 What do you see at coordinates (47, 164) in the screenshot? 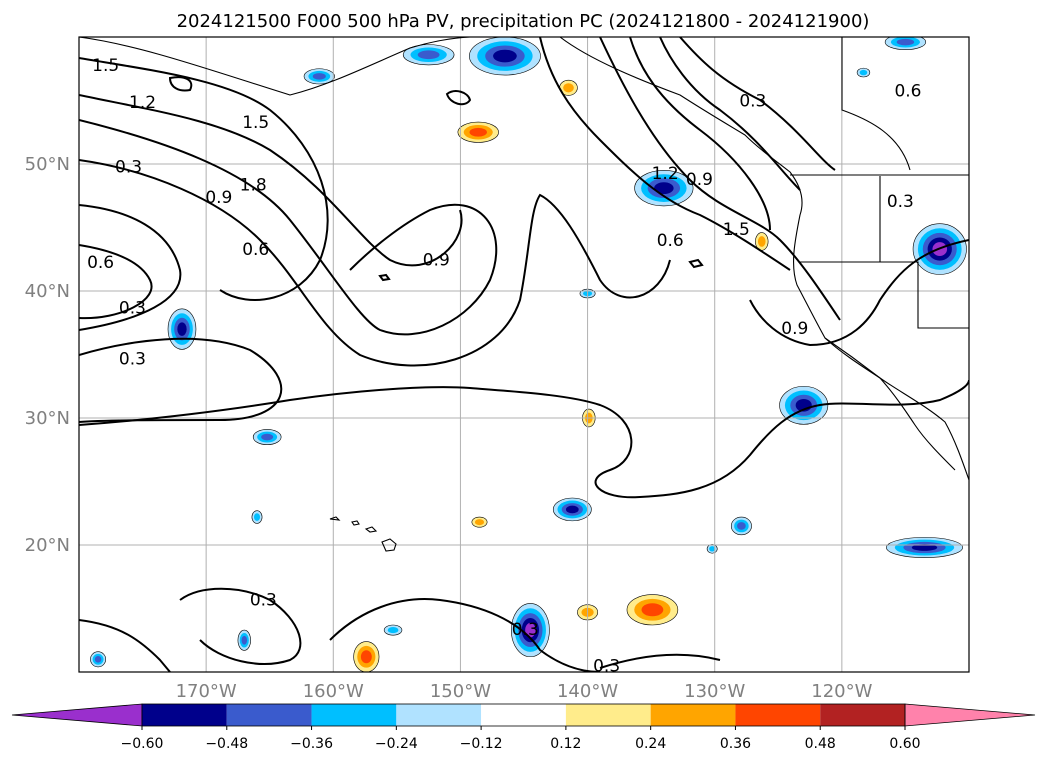
I see `latitude-tick-label: 50°N` at bounding box center [47, 164].